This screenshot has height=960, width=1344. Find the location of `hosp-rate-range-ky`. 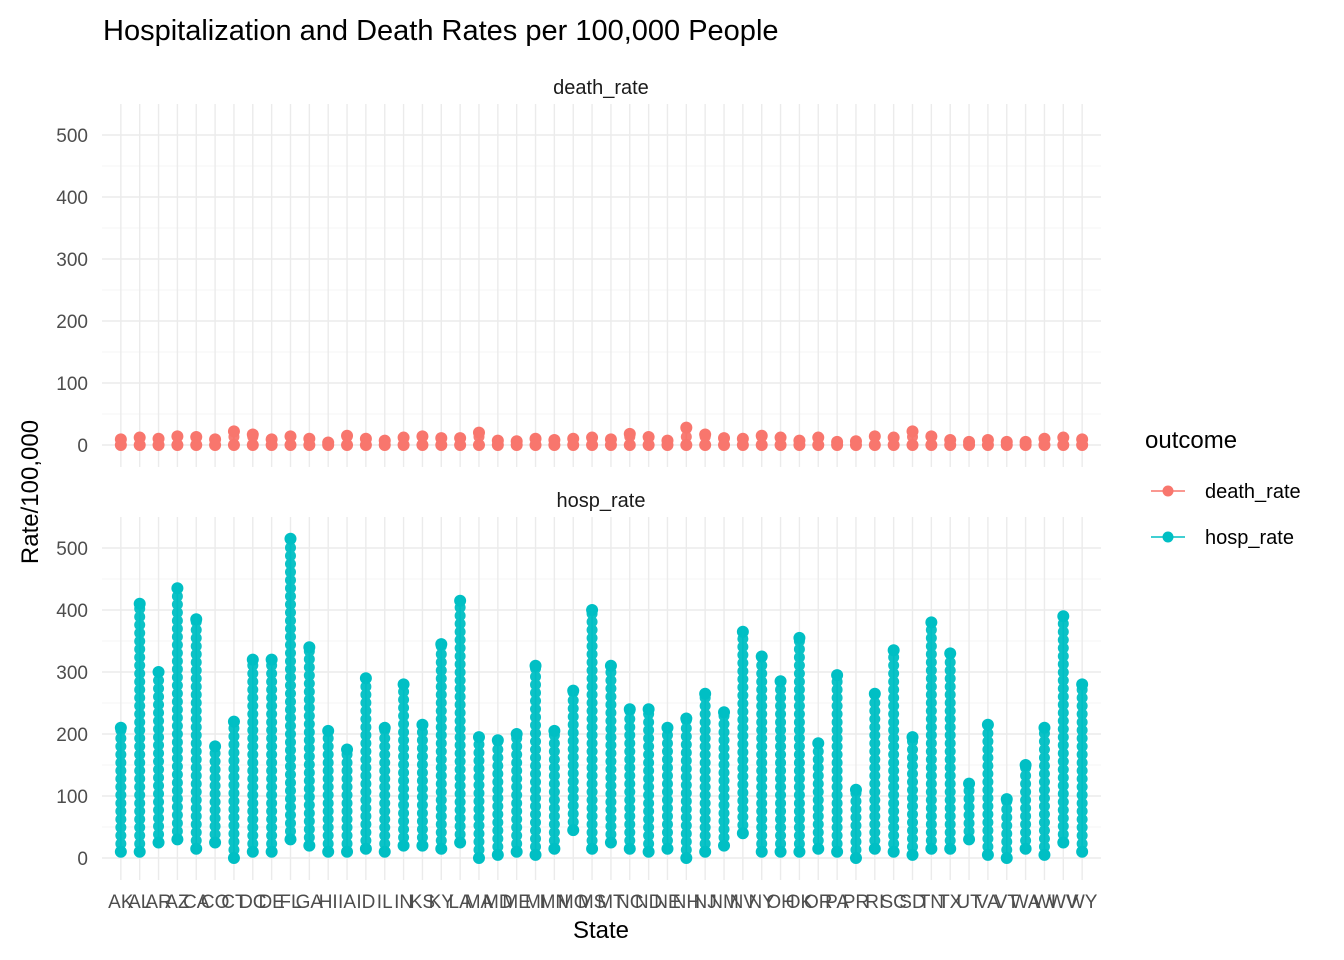

hosp-rate-range-ky is located at coordinates (441, 746).